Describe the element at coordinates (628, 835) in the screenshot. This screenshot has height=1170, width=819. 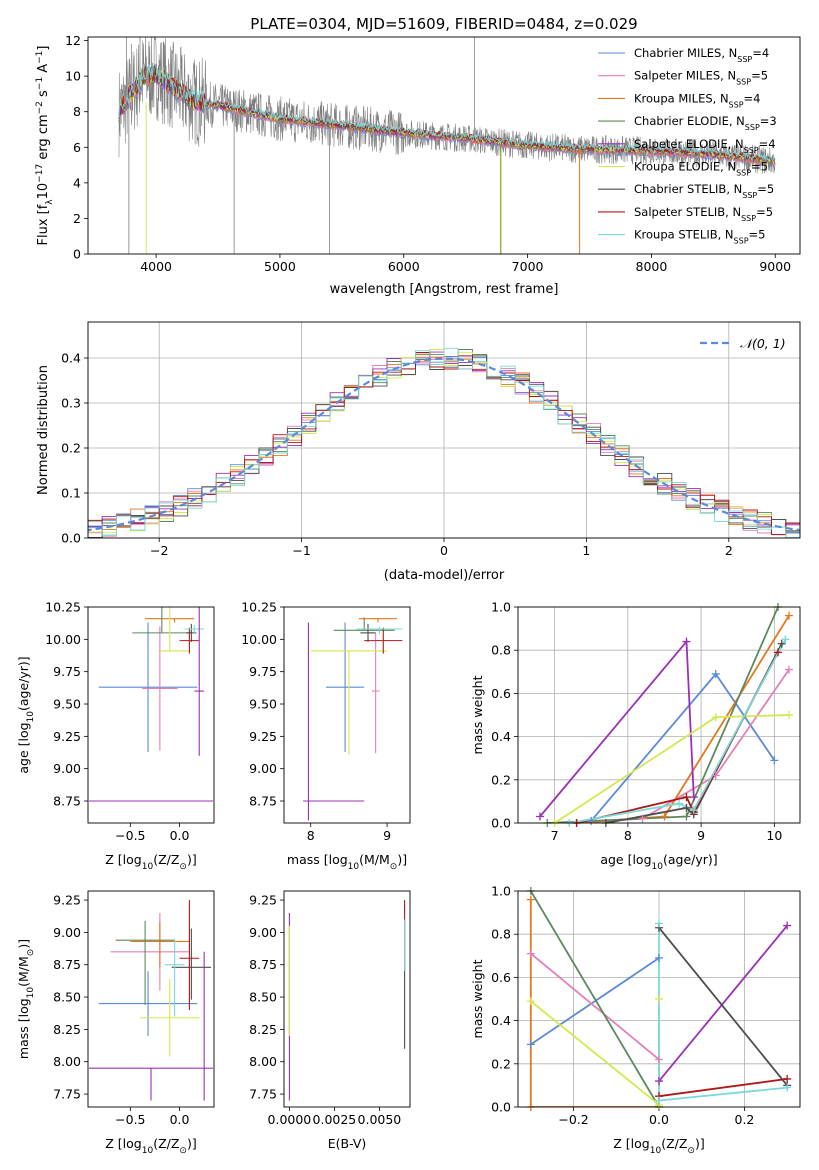
I see `x-tick-label: 8` at that location.